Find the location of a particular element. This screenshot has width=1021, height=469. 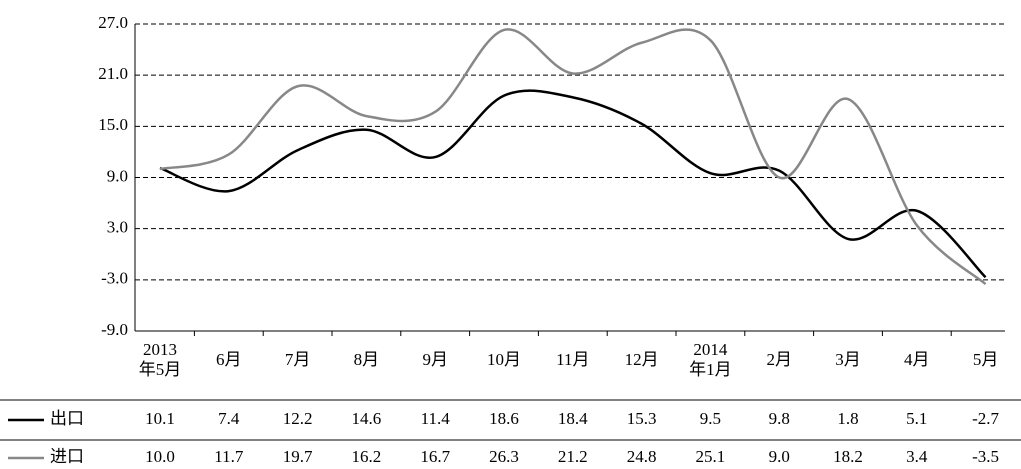

y-tick-label: 3.0 is located at coordinates (117, 227).